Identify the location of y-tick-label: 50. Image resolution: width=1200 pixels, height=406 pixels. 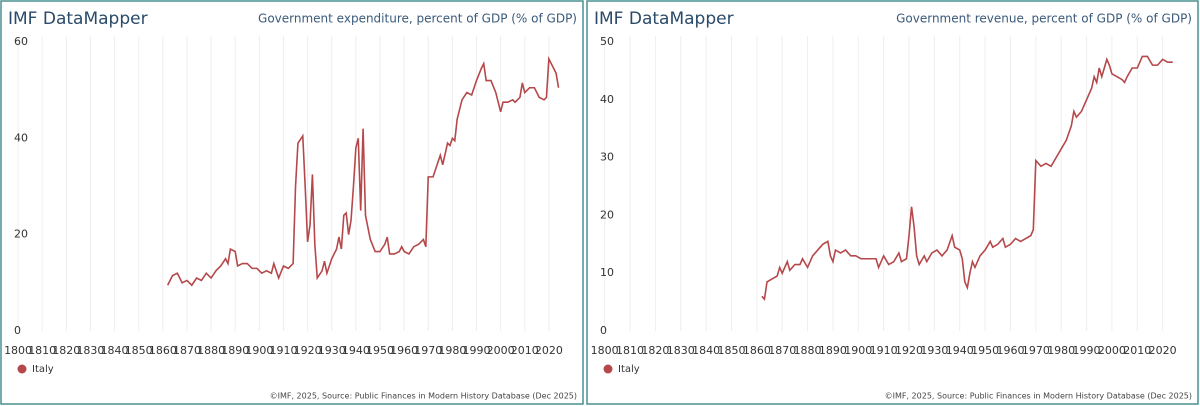
(607, 41).